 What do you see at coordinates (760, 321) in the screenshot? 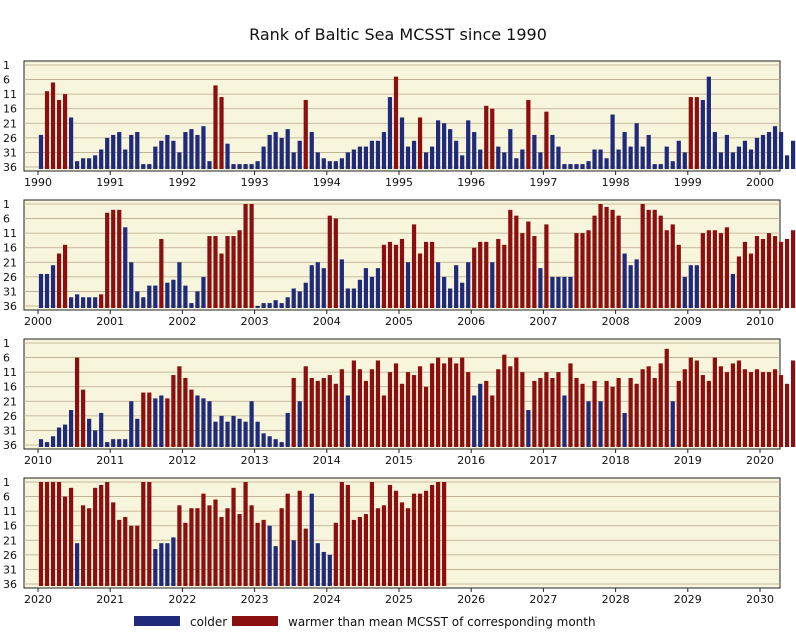
I see `x-tick-label: 2010` at bounding box center [760, 321].